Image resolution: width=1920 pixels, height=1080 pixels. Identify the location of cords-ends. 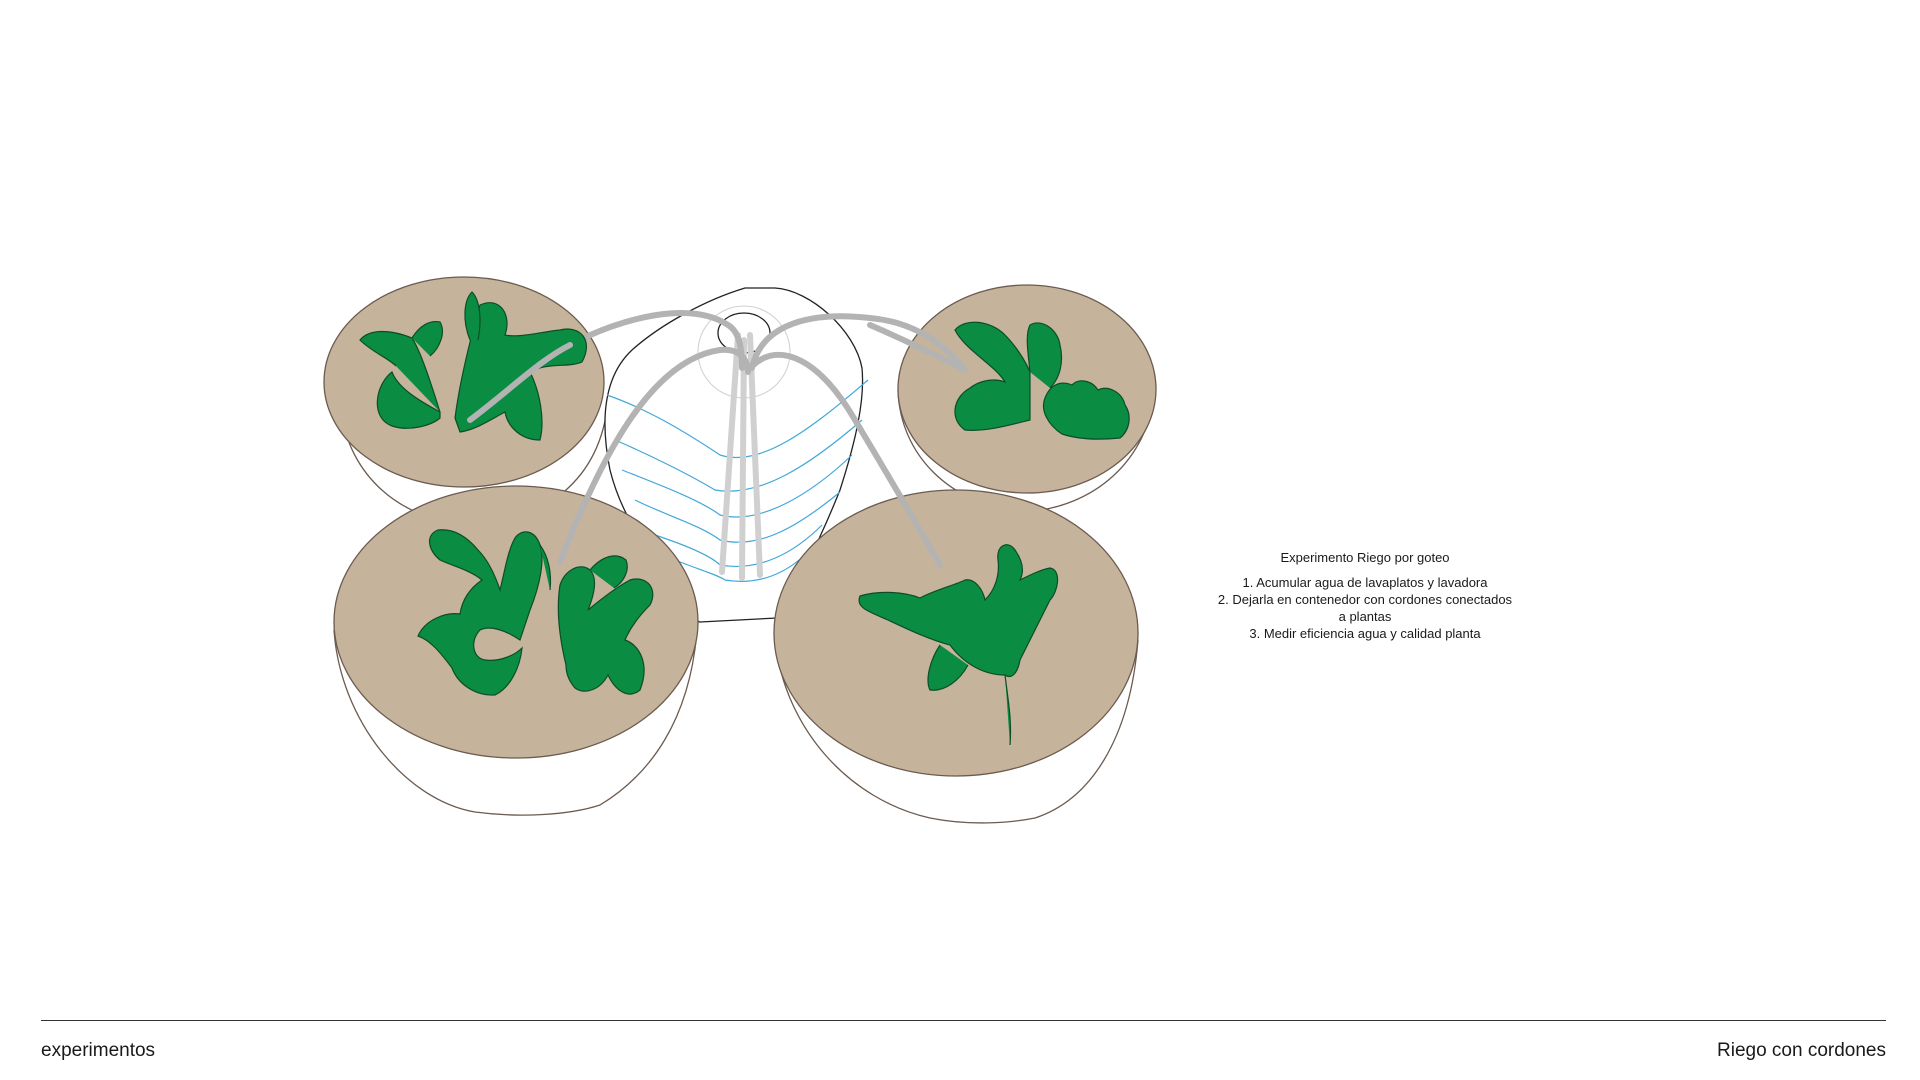
(717, 372).